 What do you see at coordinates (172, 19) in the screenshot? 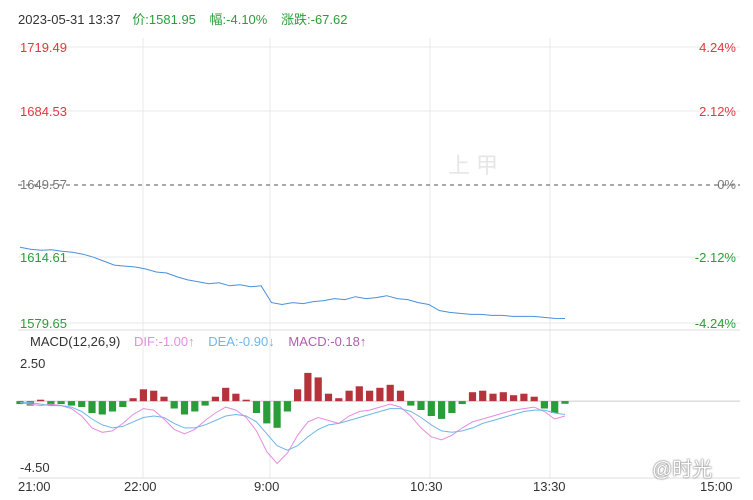
I see `price-value: 1581.95` at bounding box center [172, 19].